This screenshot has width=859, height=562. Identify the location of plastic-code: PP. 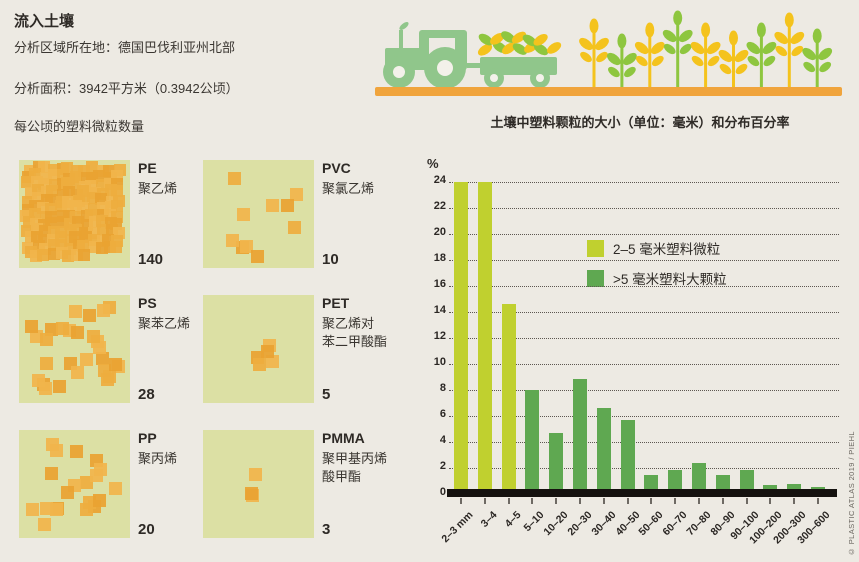
(147, 438).